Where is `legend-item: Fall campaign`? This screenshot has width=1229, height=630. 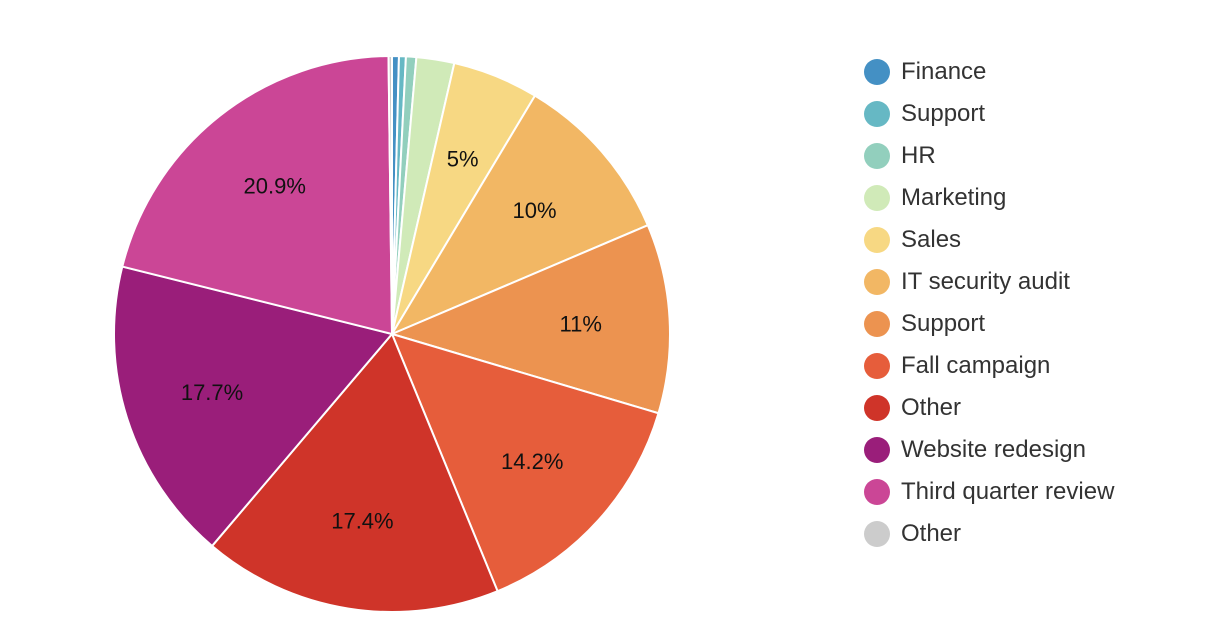
legend-item: Fall campaign is located at coordinates (989, 366).